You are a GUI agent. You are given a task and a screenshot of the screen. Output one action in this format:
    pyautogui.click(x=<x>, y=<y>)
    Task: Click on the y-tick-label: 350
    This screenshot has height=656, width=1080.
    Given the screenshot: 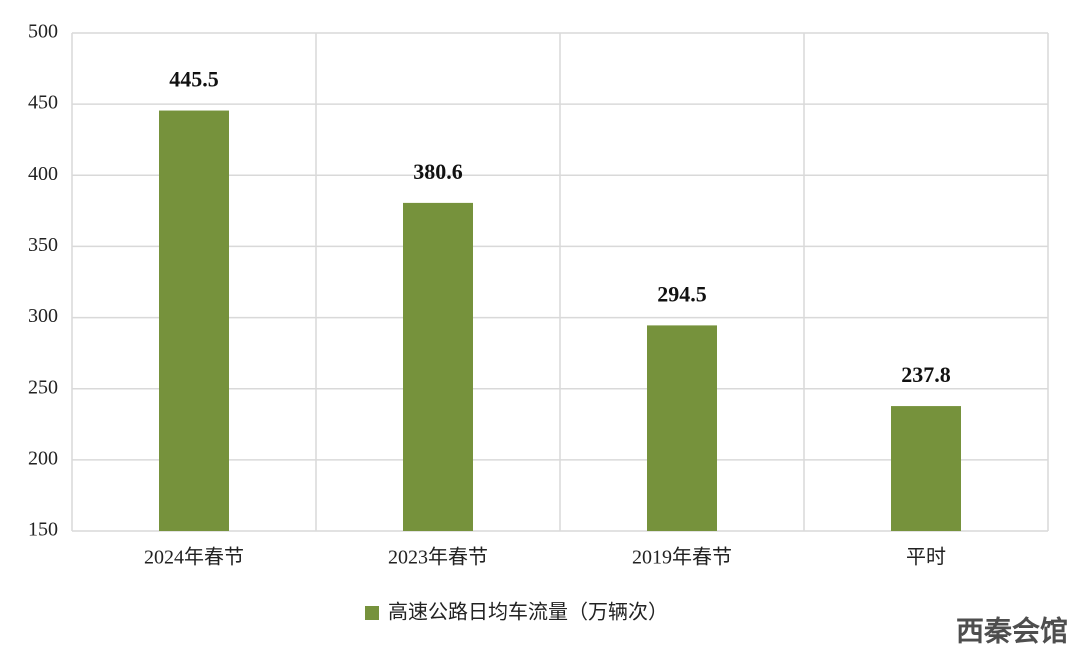 What is the action you would take?
    pyautogui.click(x=43, y=245)
    